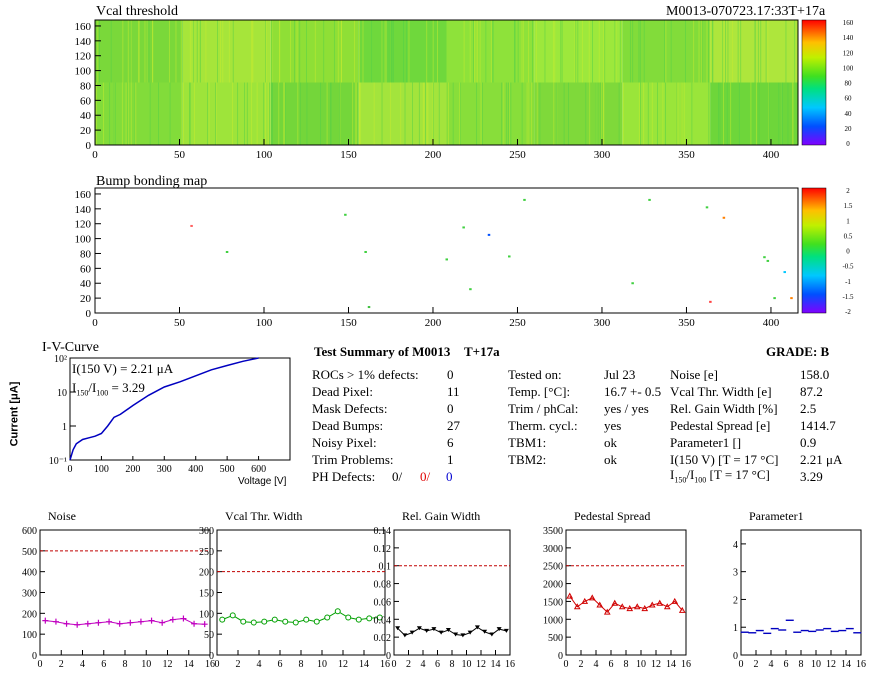 This screenshot has height=677, width=896. I want to click on iv-y-tick-label: 10⁻¹, so click(58, 461).